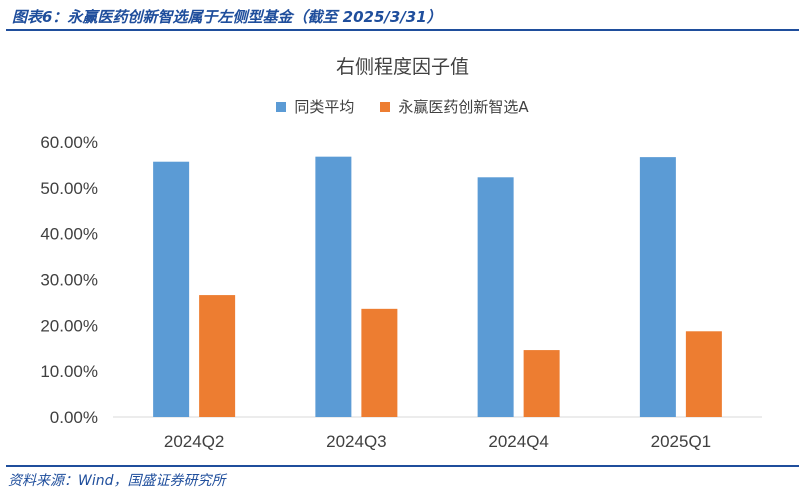 This screenshot has width=805, height=504. What do you see at coordinates (69, 142) in the screenshot?
I see `y-tick-label: 60.00%` at bounding box center [69, 142].